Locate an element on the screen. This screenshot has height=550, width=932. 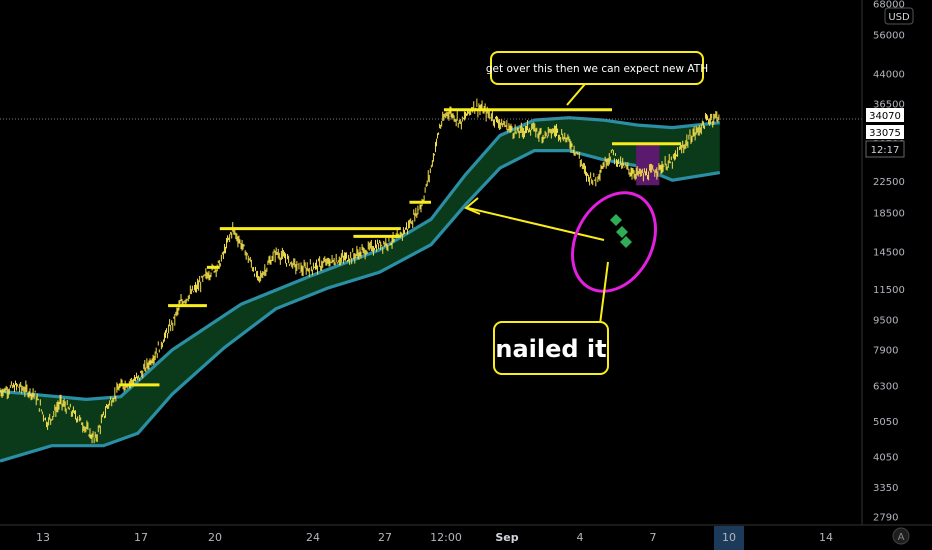
price-tags: 34070 33075 12:17 is located at coordinates (885, 133).